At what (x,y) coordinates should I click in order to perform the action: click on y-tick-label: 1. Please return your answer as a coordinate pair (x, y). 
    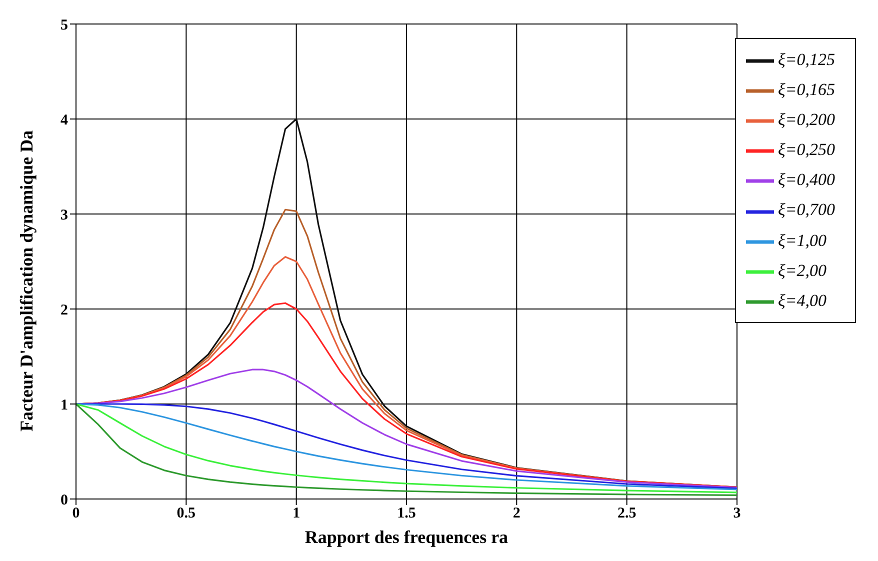
    Looking at the image, I should click on (64, 405).